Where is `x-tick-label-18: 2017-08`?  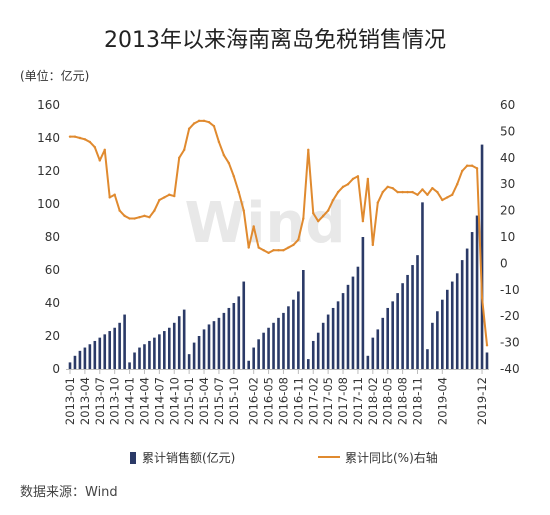
x-tick-label-18: 2017-08 is located at coordinates (343, 401).